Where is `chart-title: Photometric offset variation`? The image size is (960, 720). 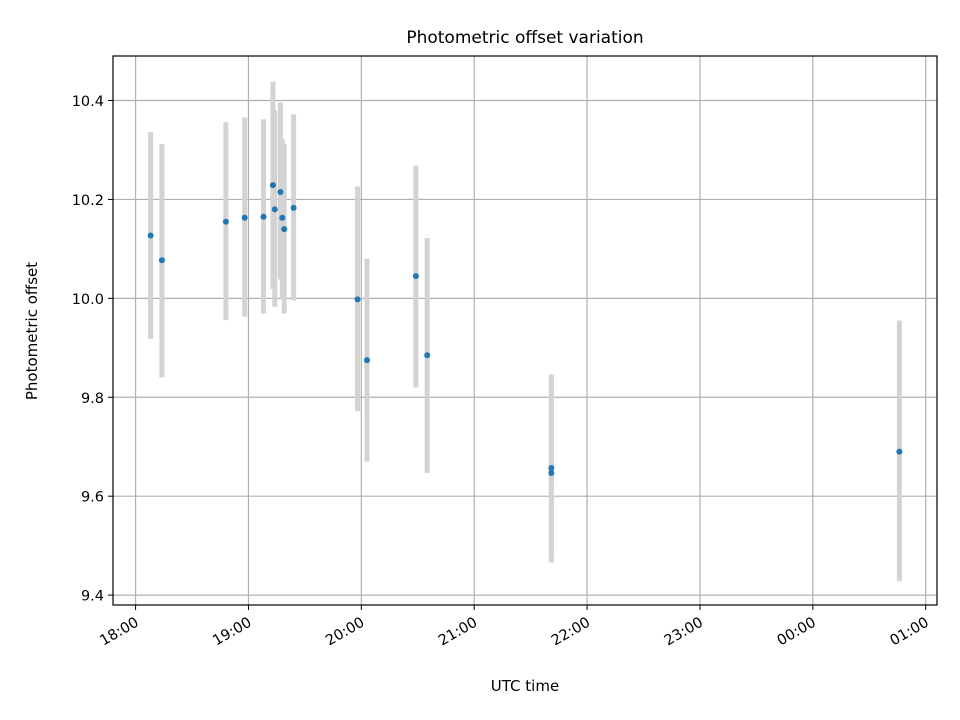
chart-title: Photometric offset variation is located at coordinates (524, 38).